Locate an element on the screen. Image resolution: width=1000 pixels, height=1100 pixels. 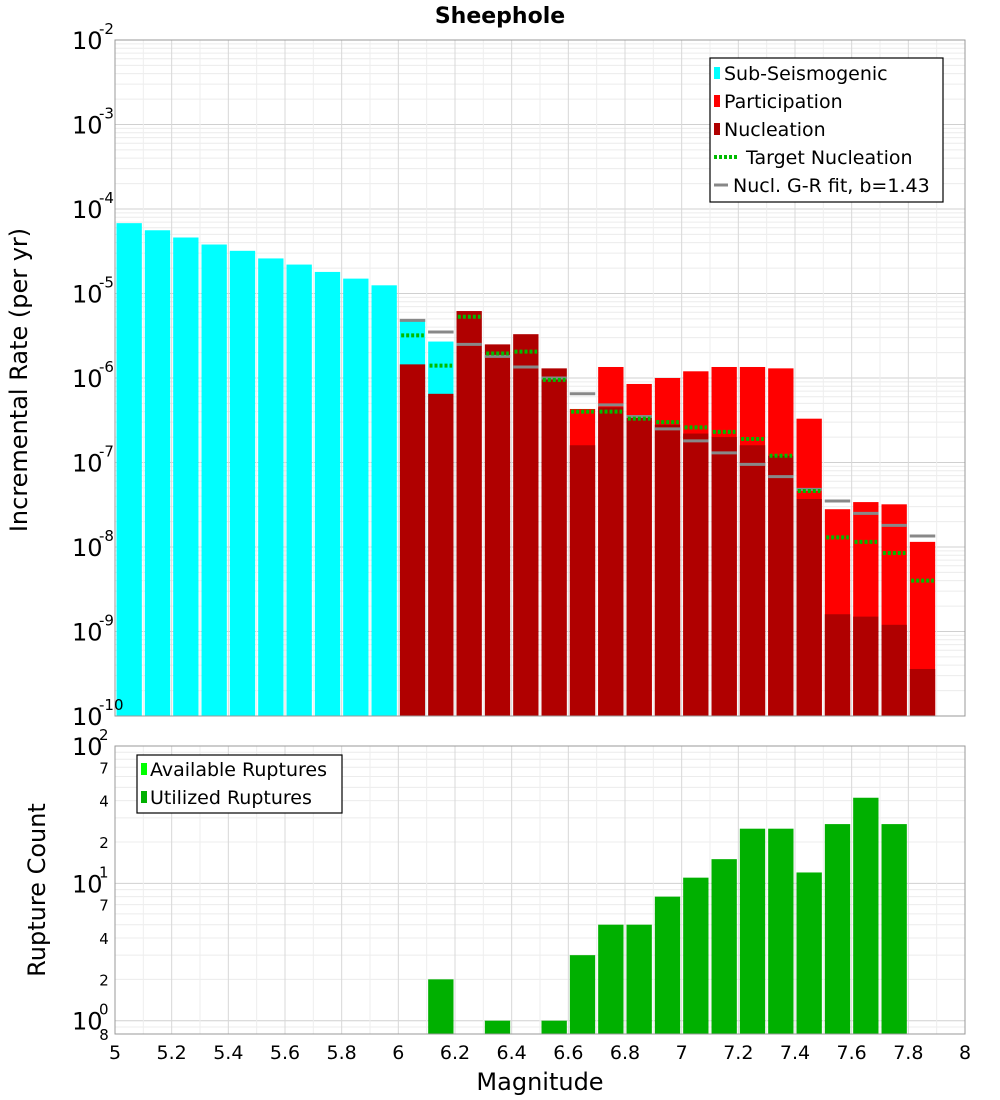
y-tick-exponent-top: -5 is located at coordinates (106, 283).